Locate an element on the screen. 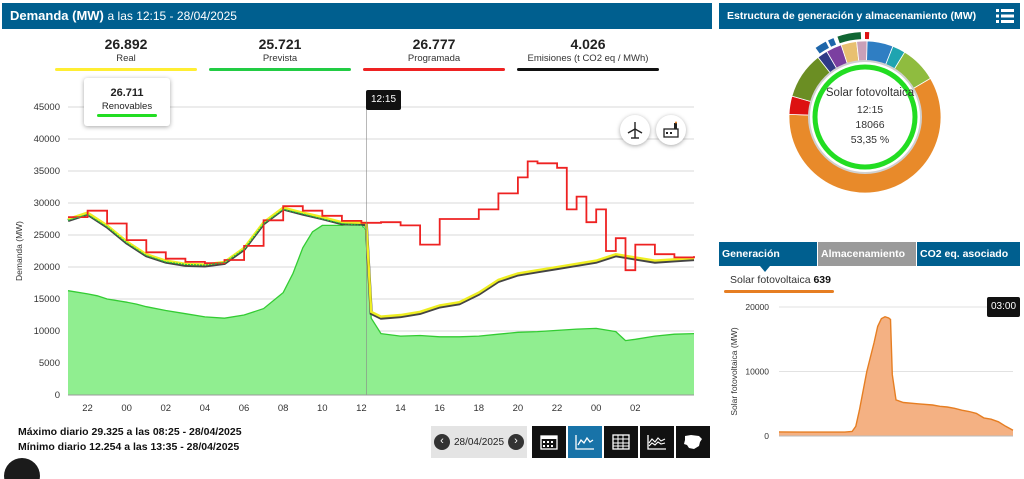 This screenshot has height=479, width=1024. wind-turbine-button is located at coordinates (635, 130).